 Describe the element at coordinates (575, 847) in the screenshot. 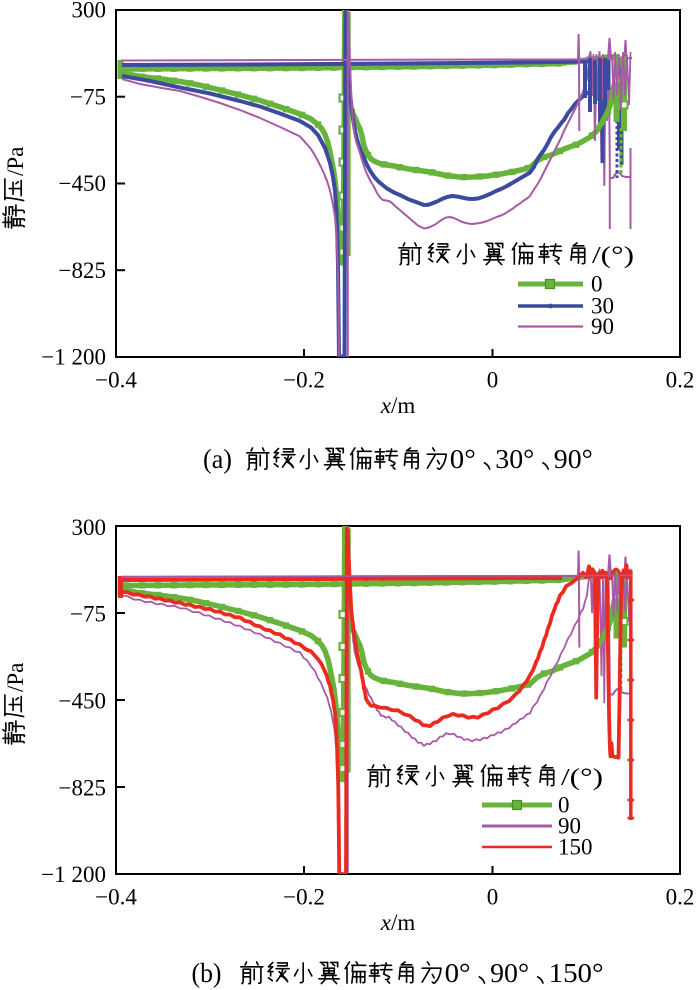

I see `svg-text: 150` at that location.